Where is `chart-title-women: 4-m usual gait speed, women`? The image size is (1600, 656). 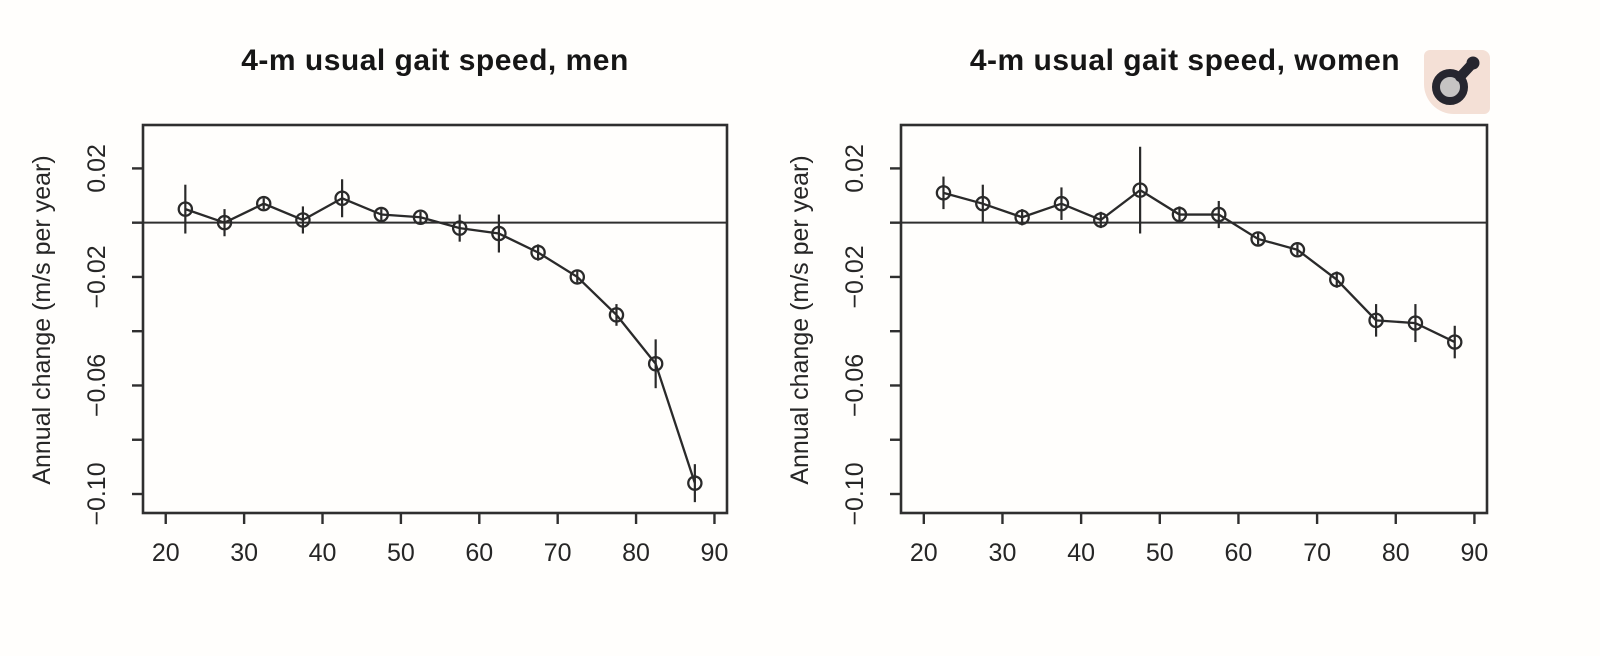
chart-title-women: 4-m usual gait speed, women is located at coordinates (1185, 60).